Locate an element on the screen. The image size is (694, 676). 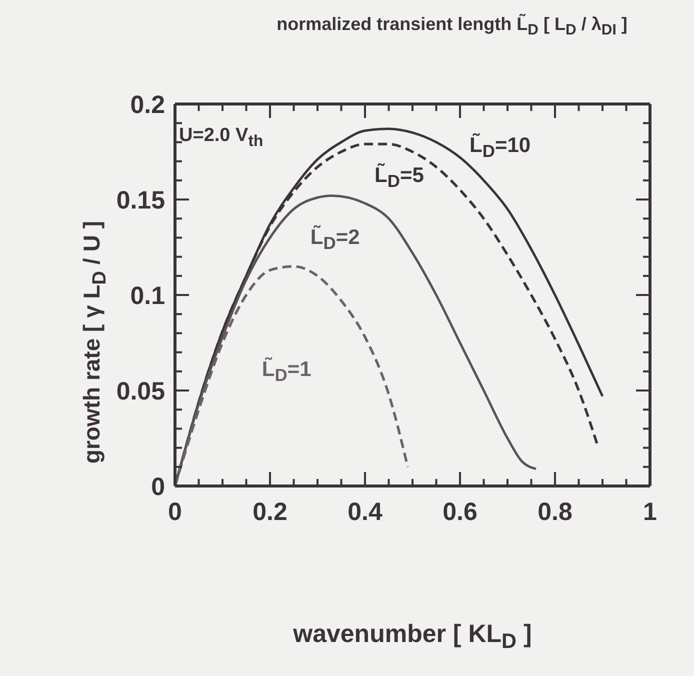
chart-title: normalized transient length L̃$_{D}$ [ L$_{D}$ / λ$_{DI}$ ] is located at coordinates (452, 26).